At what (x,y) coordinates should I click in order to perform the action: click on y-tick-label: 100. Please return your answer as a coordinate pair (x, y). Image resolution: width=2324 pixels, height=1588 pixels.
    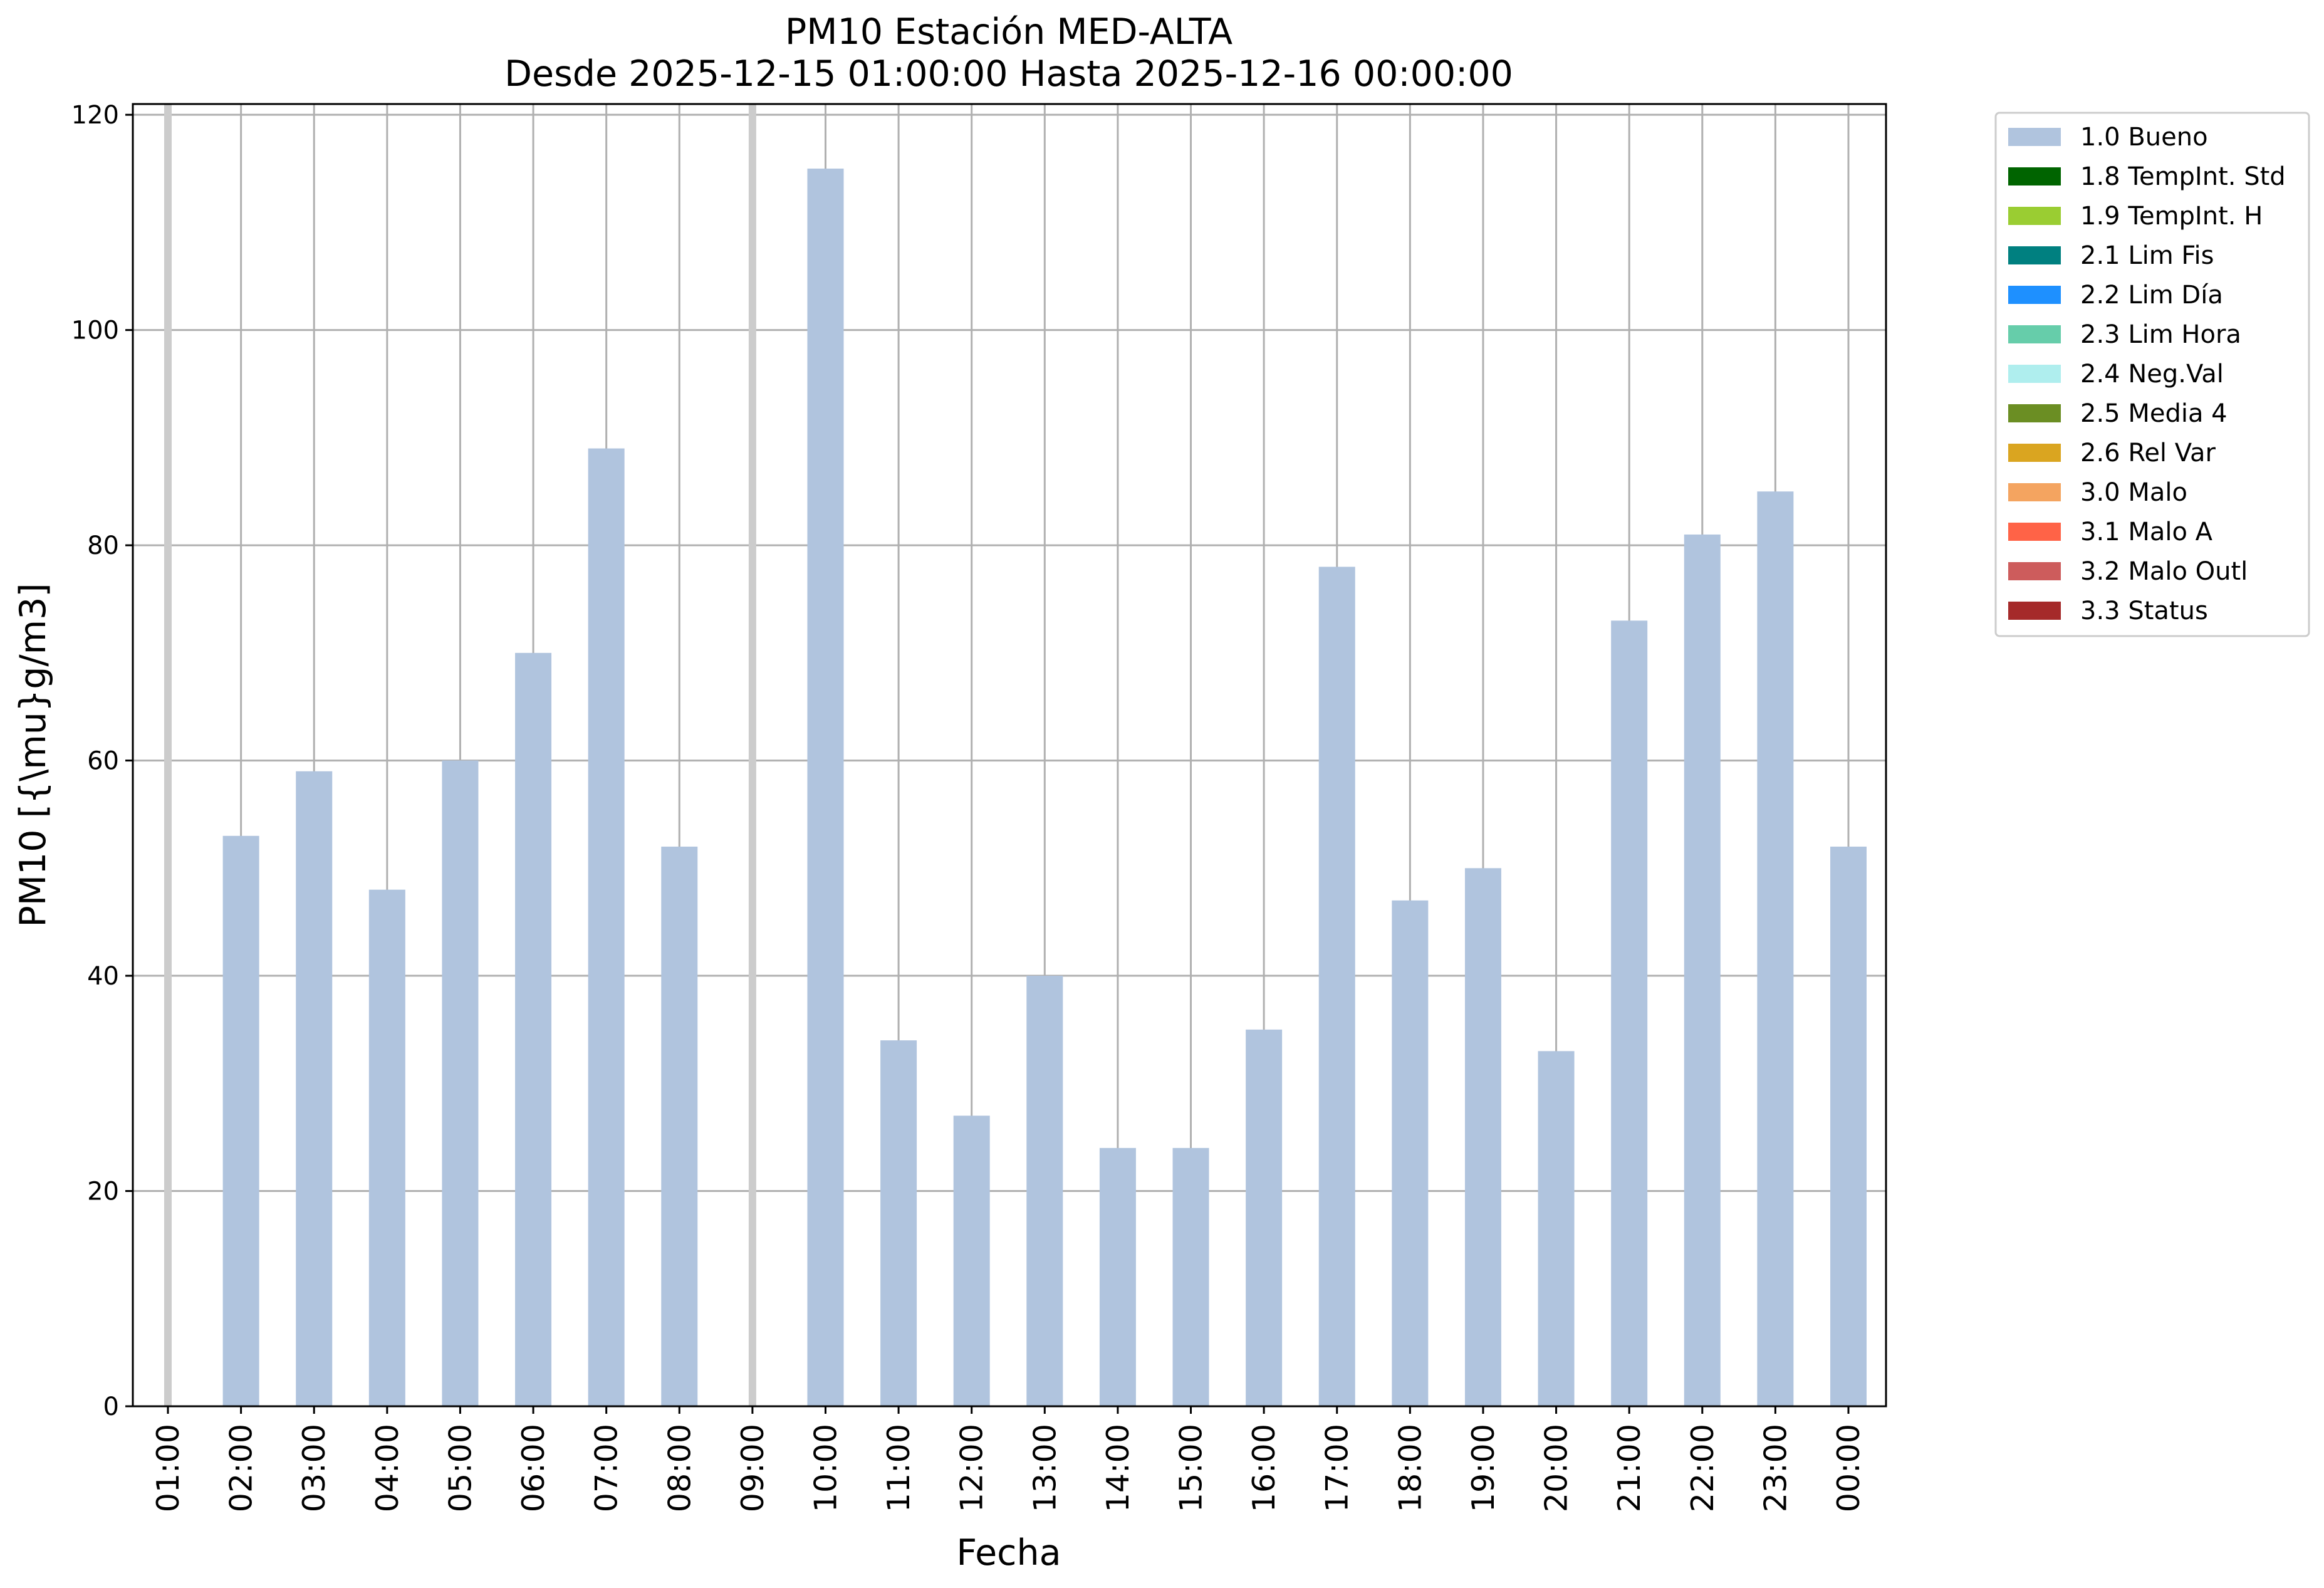
    Looking at the image, I should click on (95, 331).